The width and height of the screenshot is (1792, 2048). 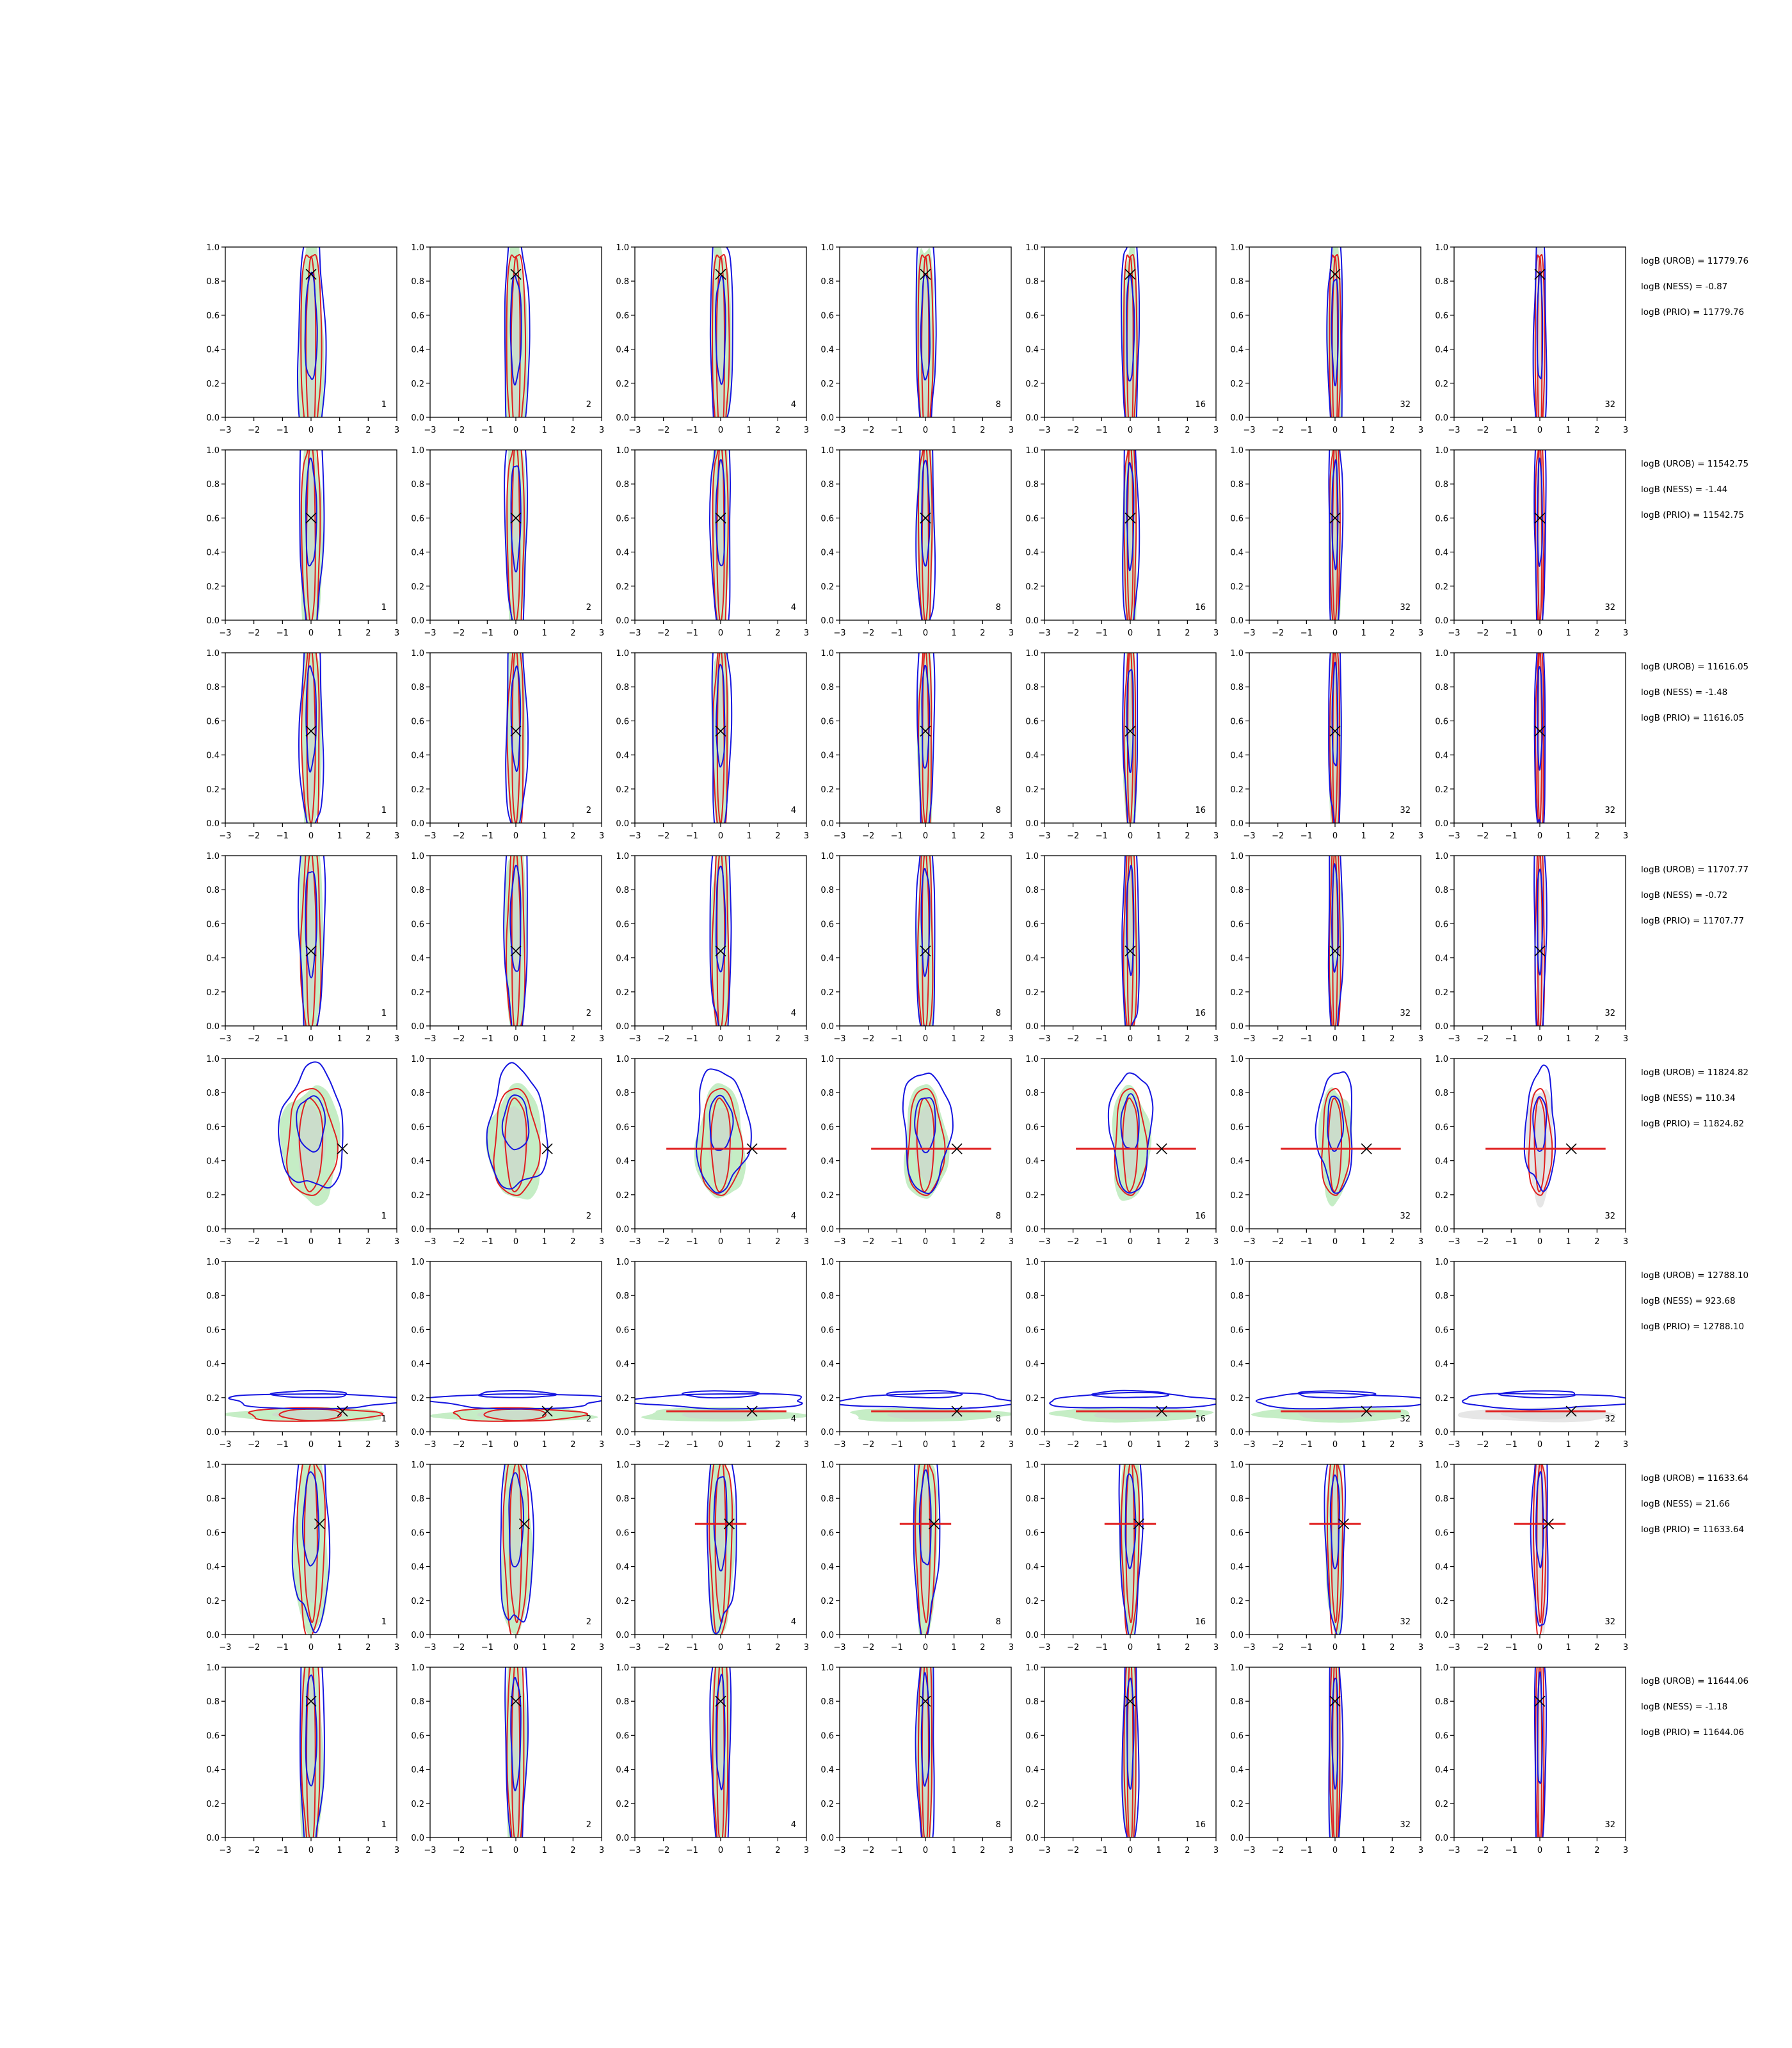 I want to click on panel-r1-c7: −3 −2 −1 0 1 2 3 0.0 0.2 0.4 0.6 0.8 1.0 32, so click(x=1531, y=339).